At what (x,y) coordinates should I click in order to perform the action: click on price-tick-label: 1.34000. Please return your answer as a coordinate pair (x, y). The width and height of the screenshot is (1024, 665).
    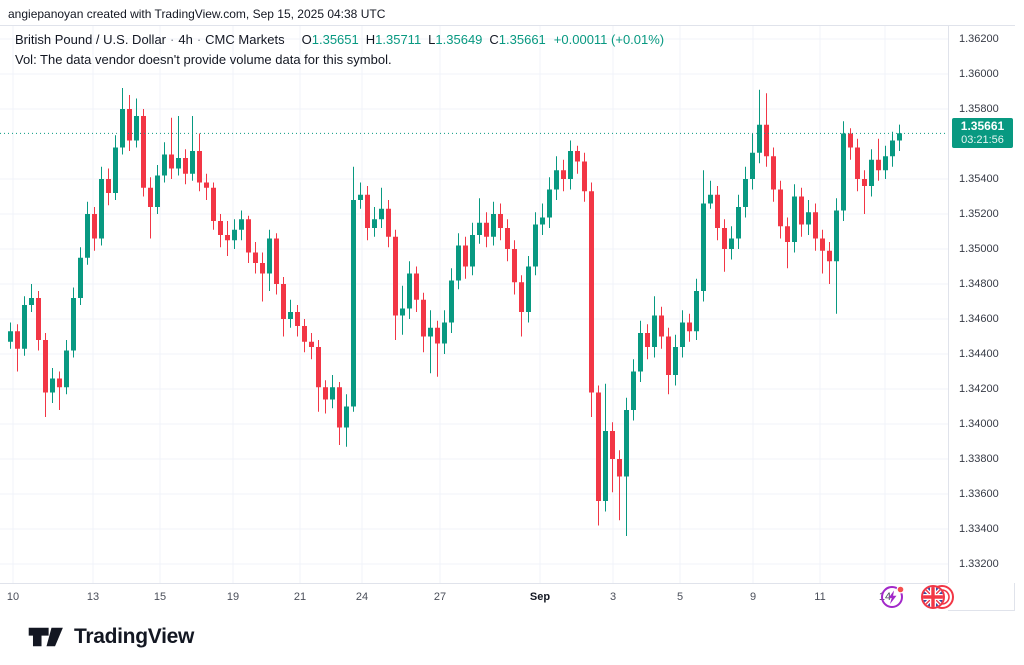
    Looking at the image, I should click on (979, 424).